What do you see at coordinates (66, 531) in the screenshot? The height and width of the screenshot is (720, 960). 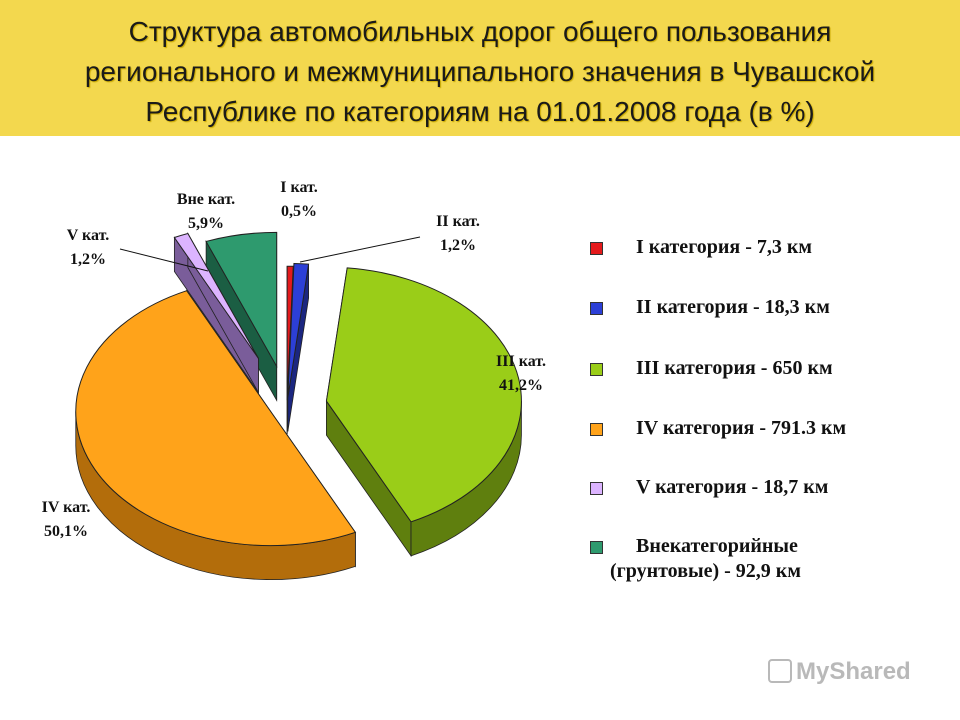 I see `slice-value-label-4: 50,1%` at bounding box center [66, 531].